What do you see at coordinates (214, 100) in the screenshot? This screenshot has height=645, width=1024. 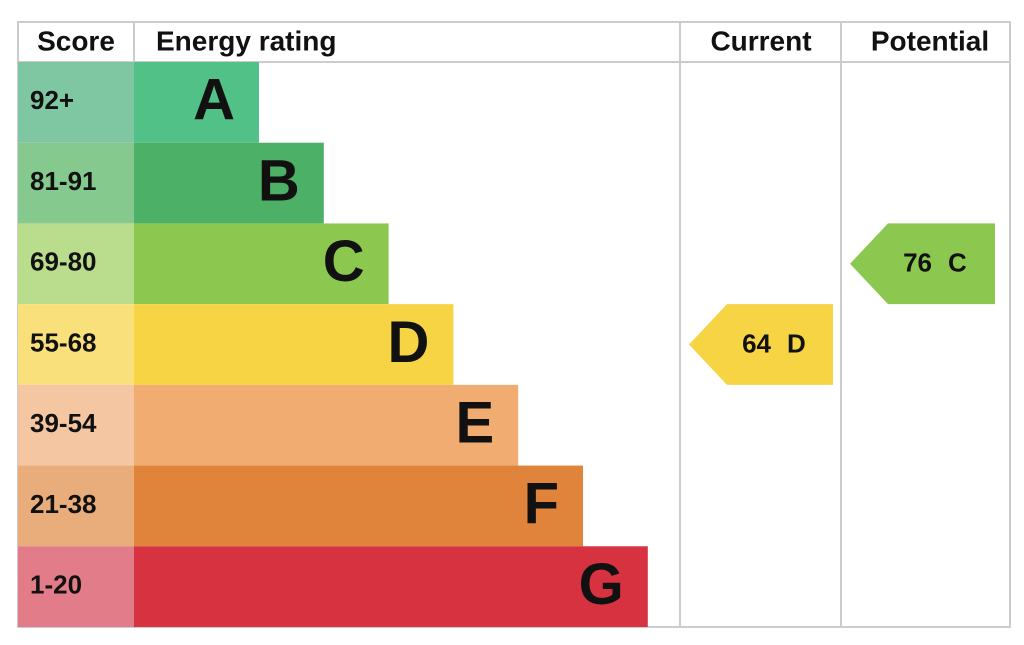 I see `band-letter: A` at bounding box center [214, 100].